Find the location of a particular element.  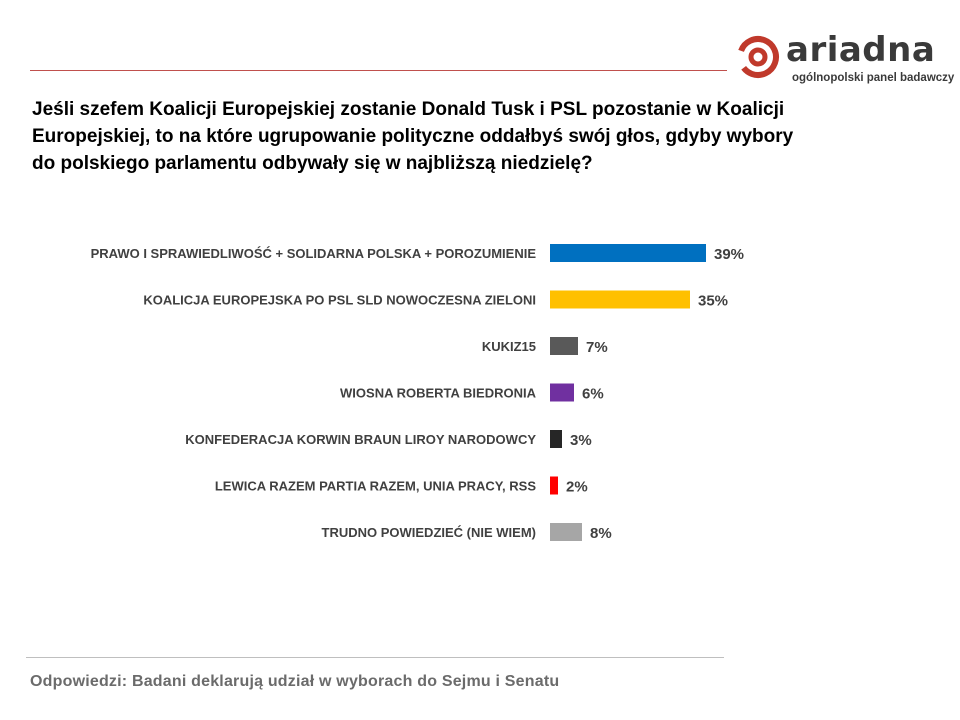

value-label: 2% is located at coordinates (577, 487).